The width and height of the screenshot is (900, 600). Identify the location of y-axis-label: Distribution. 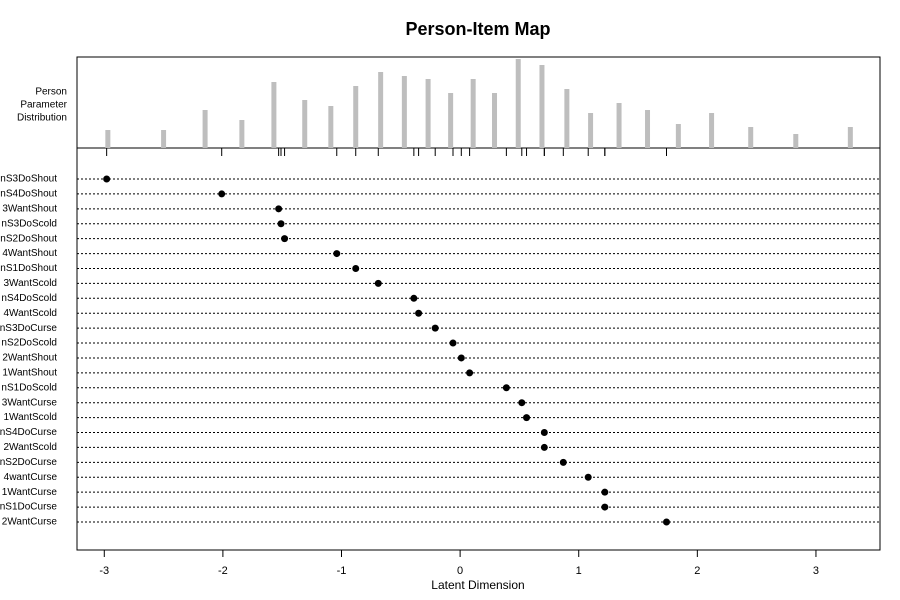
(42, 118).